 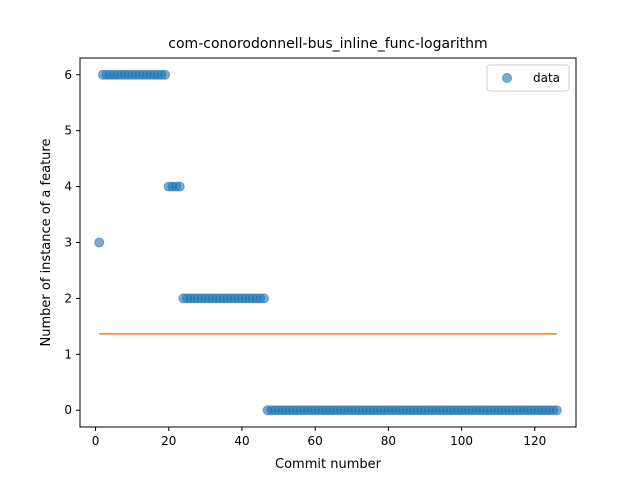 I want to click on x-tick-label: 40, so click(x=241, y=441).